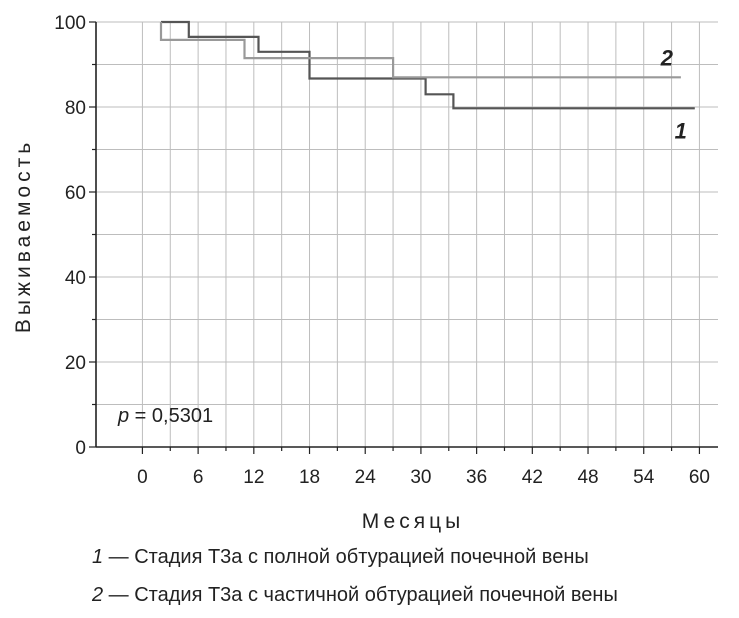  Describe the element at coordinates (413, 521) in the screenshot. I see `x-axis-title: Месяцы` at that location.